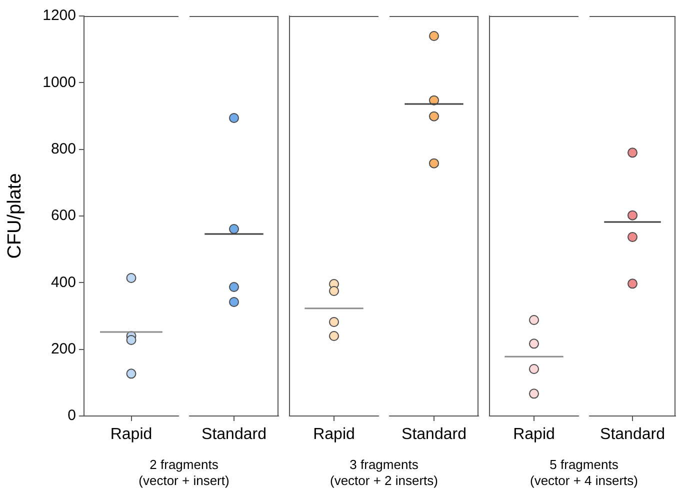 The image size is (681, 492). Describe the element at coordinates (63, 282) in the screenshot. I see `y-tick-label: 400` at that location.